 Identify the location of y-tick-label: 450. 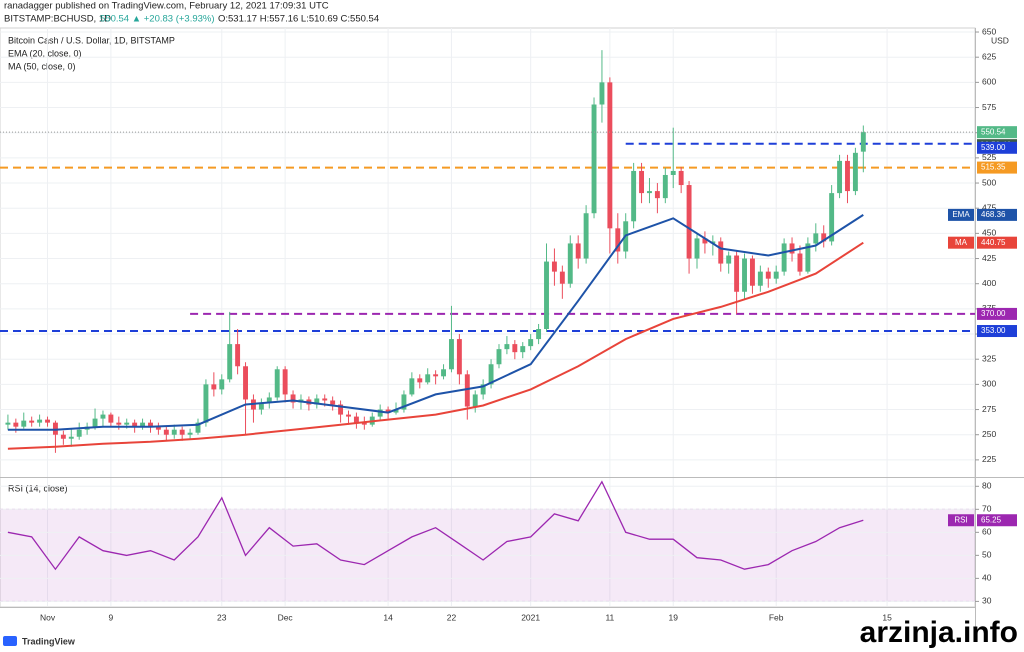
(989, 233).